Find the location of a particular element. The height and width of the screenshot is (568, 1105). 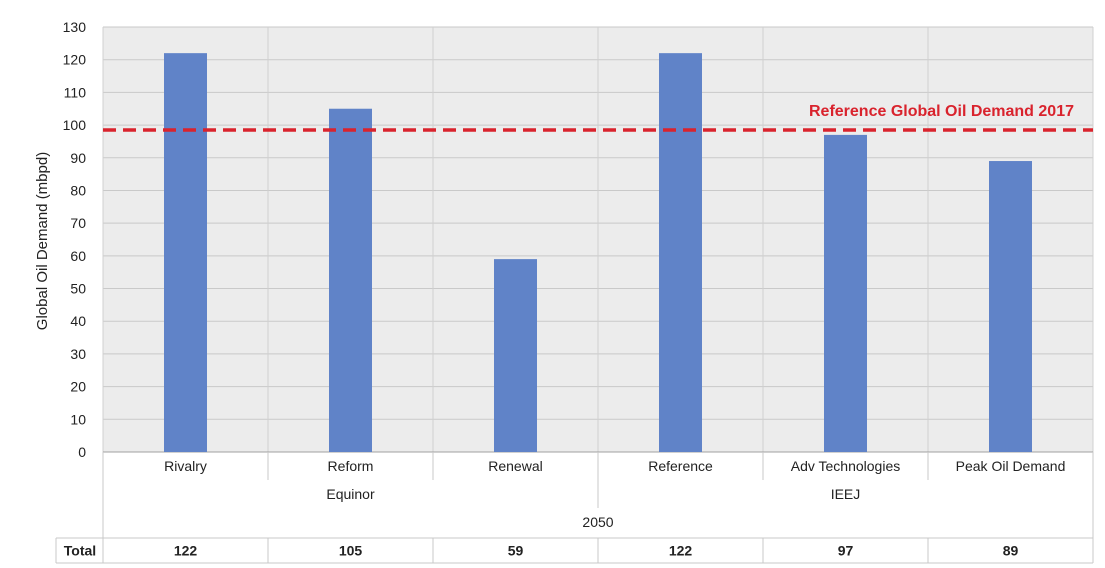

y-tick-label: 130 is located at coordinates (75, 27).